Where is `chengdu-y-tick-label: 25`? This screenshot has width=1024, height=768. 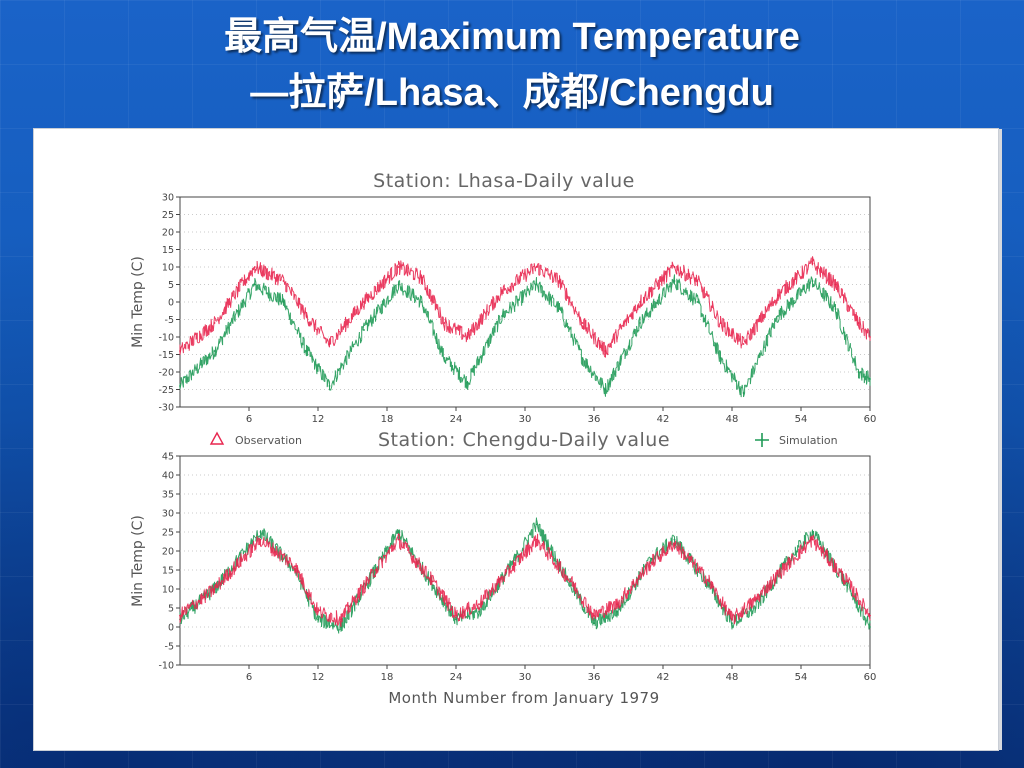 chengdu-y-tick-label: 25 is located at coordinates (168, 533).